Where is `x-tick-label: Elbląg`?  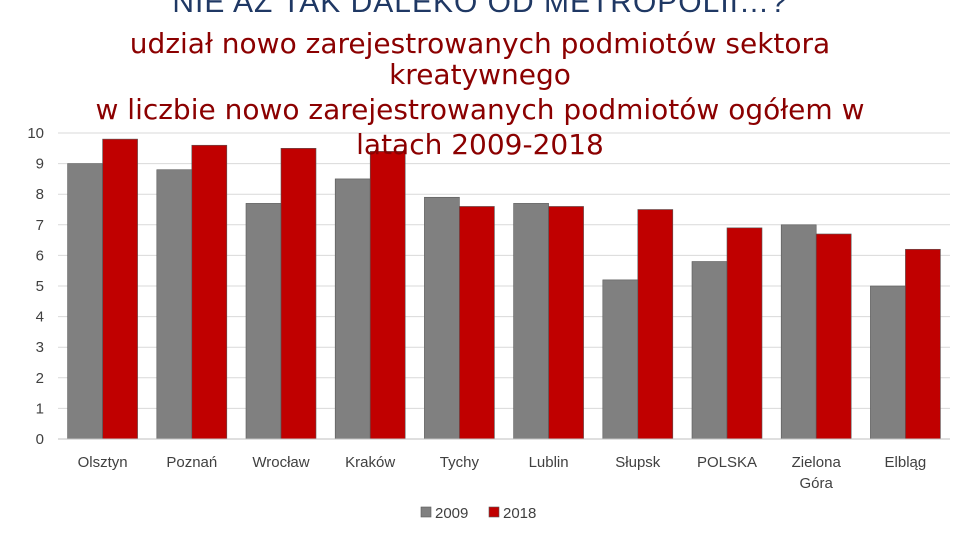 x-tick-label: Elbląg is located at coordinates (906, 462).